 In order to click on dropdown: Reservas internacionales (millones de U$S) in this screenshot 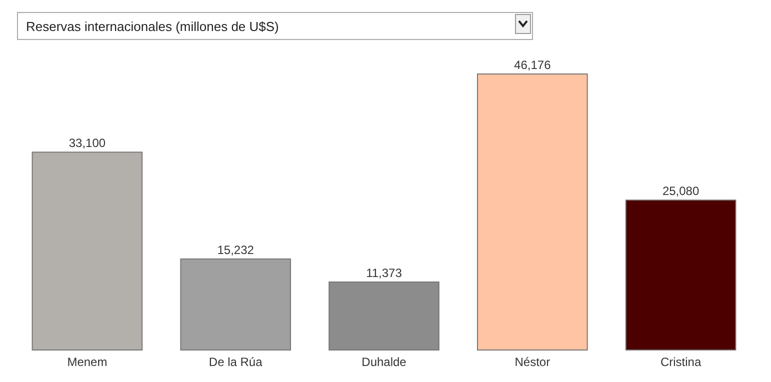, I will do `click(275, 26)`.